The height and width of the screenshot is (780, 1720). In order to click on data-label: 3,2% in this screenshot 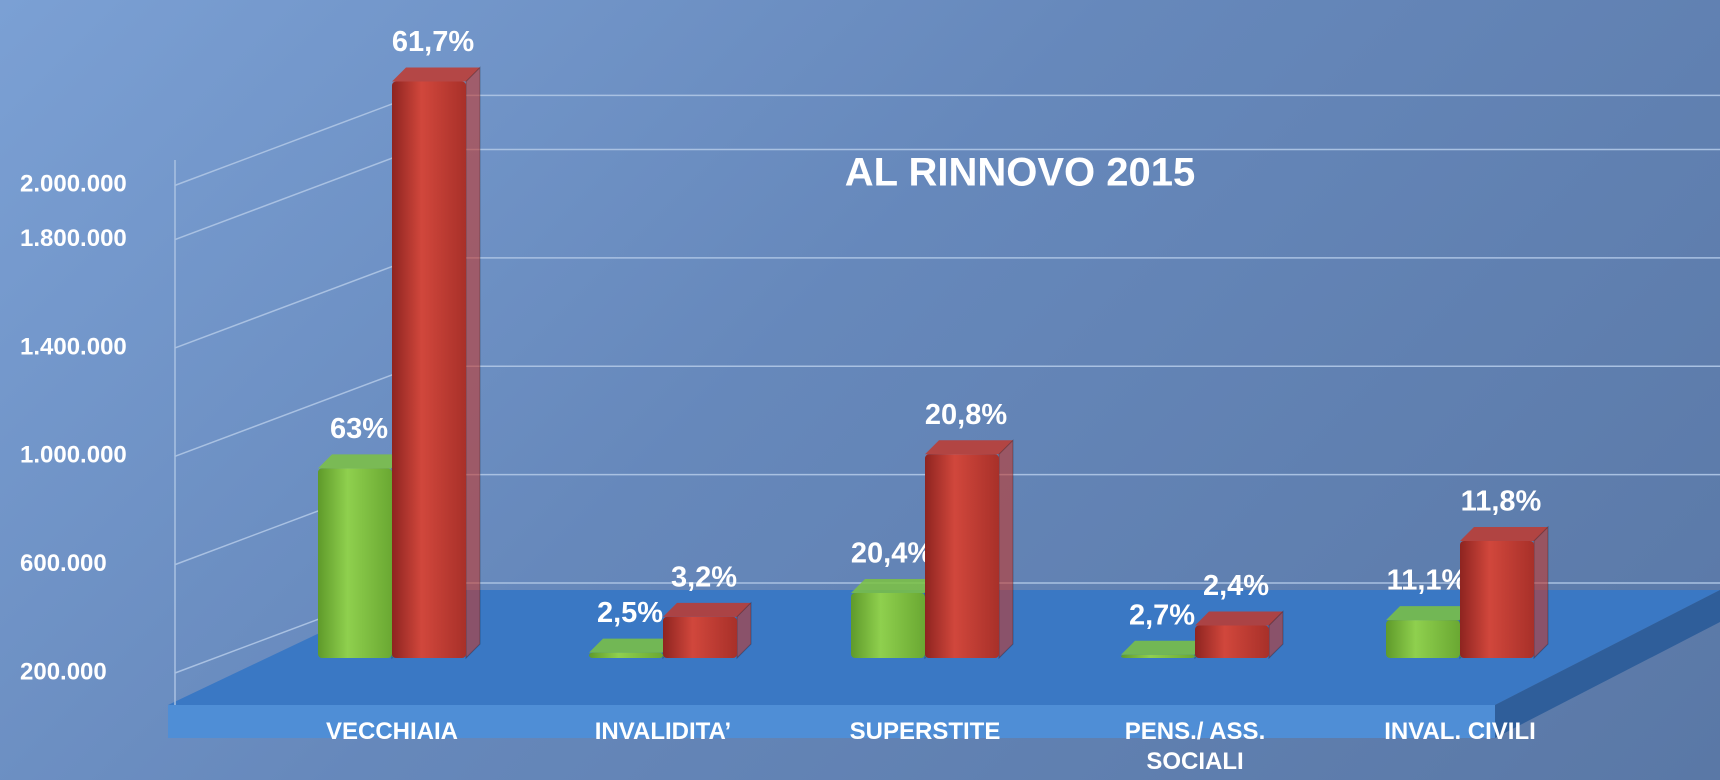, I will do `click(704, 577)`.